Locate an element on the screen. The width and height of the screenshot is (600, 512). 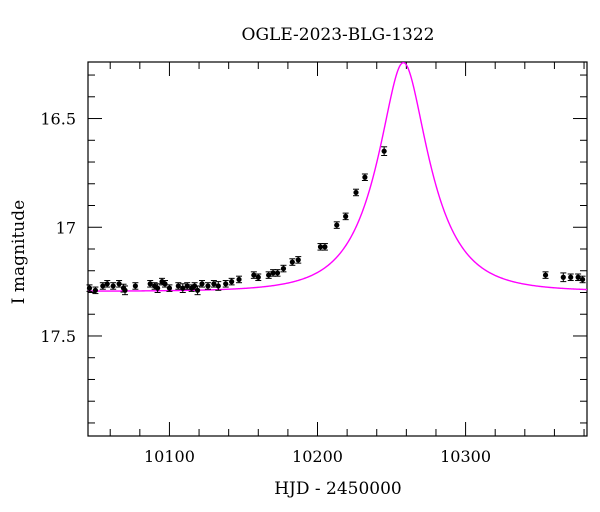
chart-title: OGLE-2023-BLG-1322 is located at coordinates (338, 35).